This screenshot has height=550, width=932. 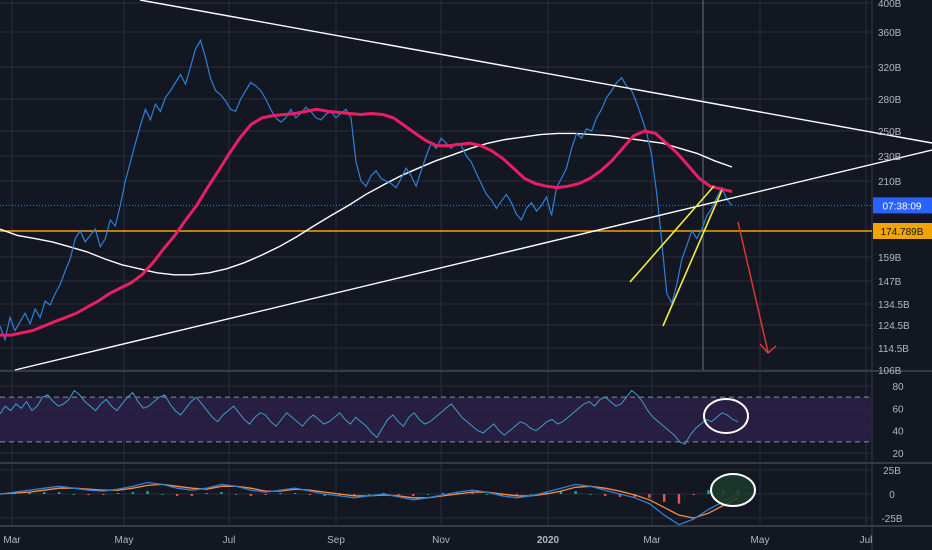 What do you see at coordinates (733, 490) in the screenshot?
I see `macd-highlight-circle` at bounding box center [733, 490].